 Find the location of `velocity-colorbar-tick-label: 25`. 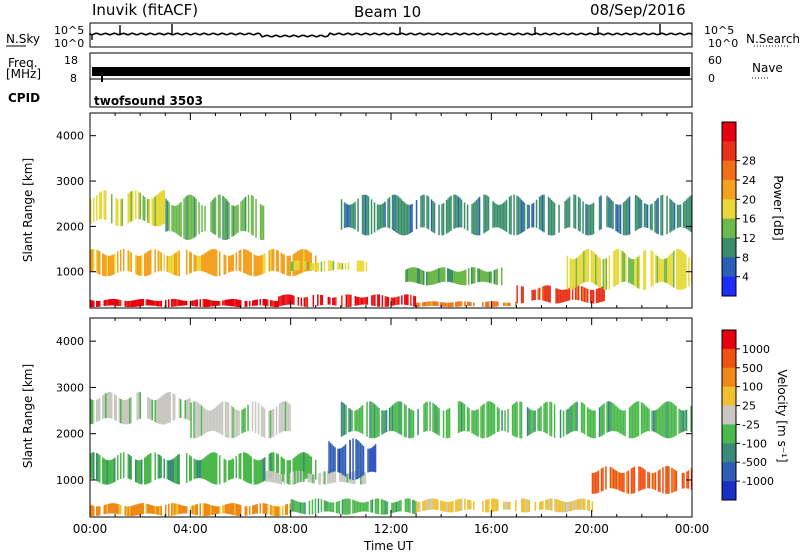

velocity-colorbar-tick-label: 25 is located at coordinates (749, 406).